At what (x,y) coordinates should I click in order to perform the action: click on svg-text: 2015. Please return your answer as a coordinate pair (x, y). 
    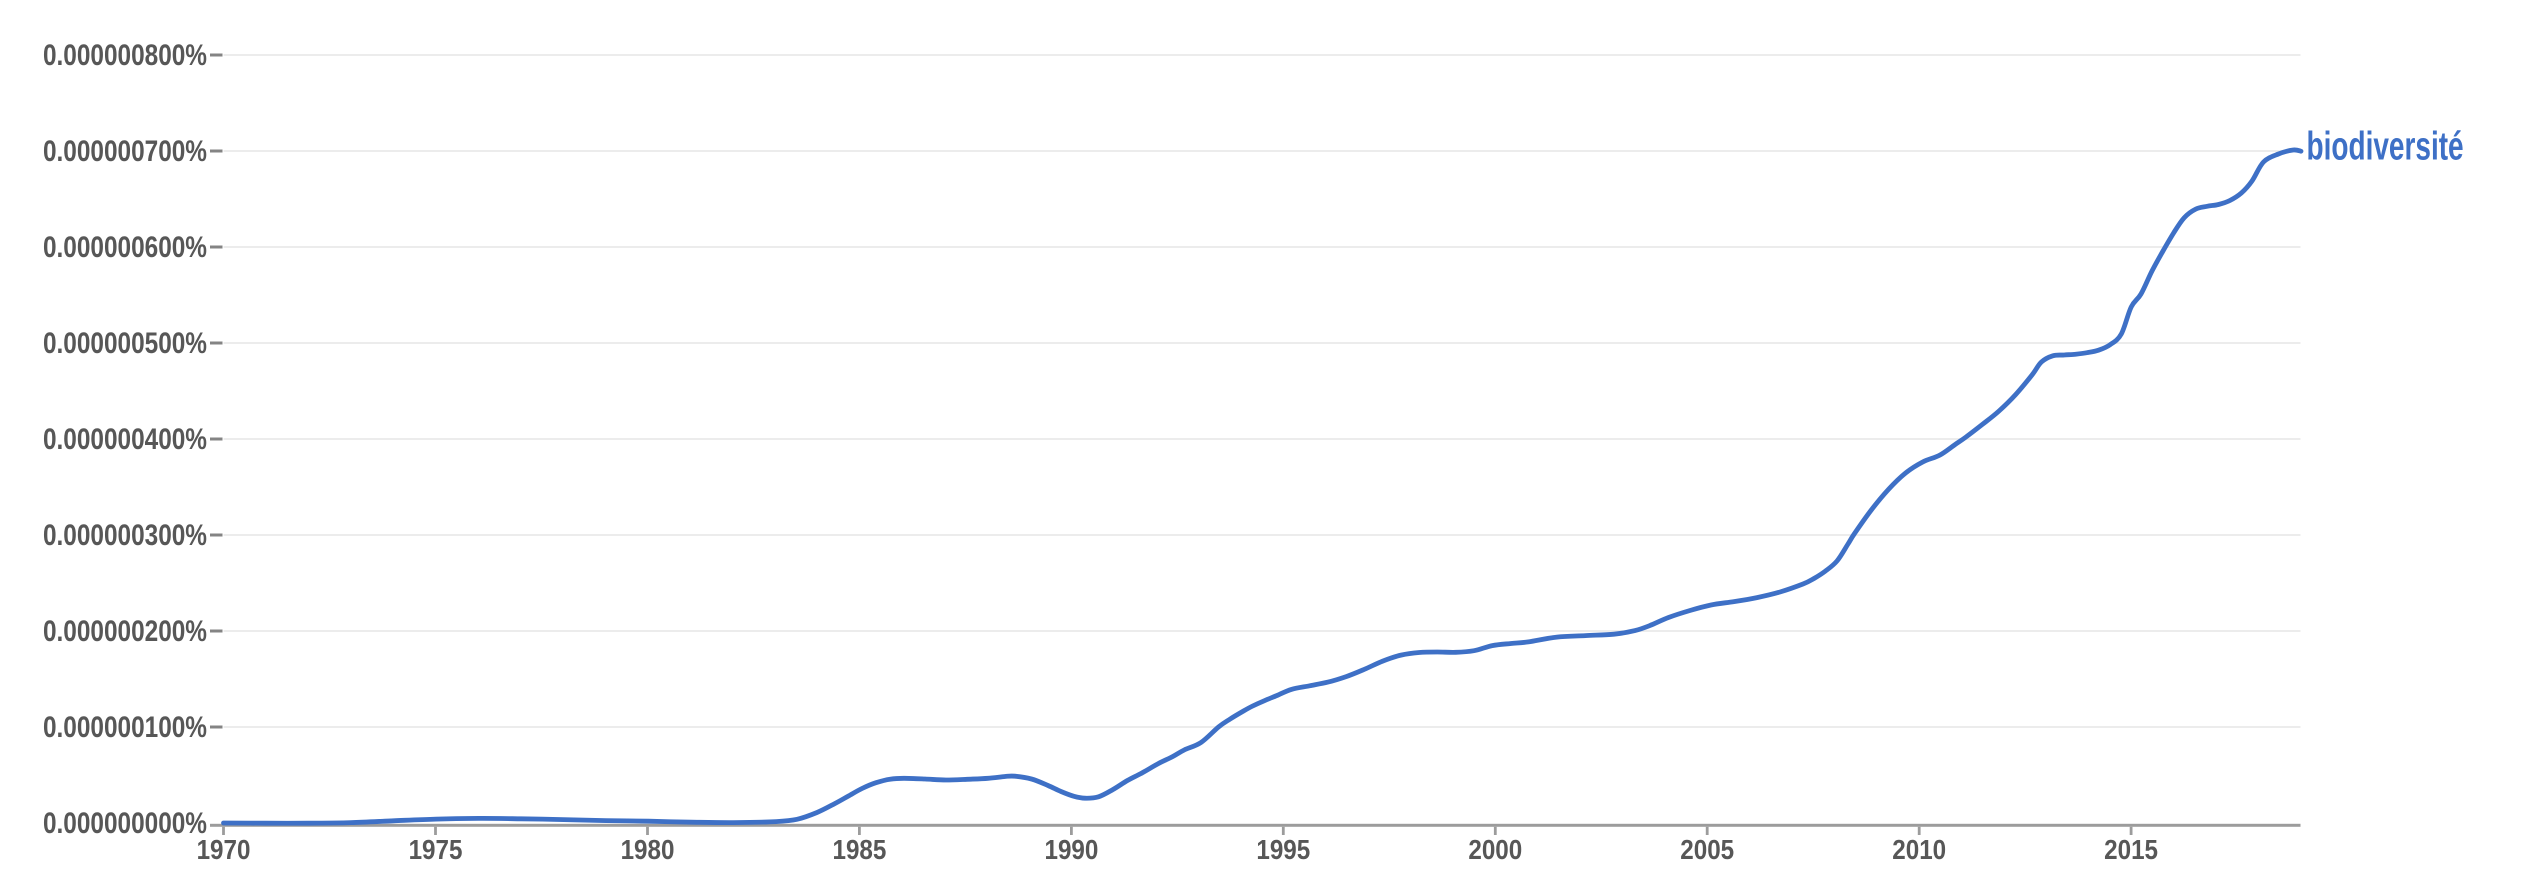
    Looking at the image, I should click on (2131, 849).